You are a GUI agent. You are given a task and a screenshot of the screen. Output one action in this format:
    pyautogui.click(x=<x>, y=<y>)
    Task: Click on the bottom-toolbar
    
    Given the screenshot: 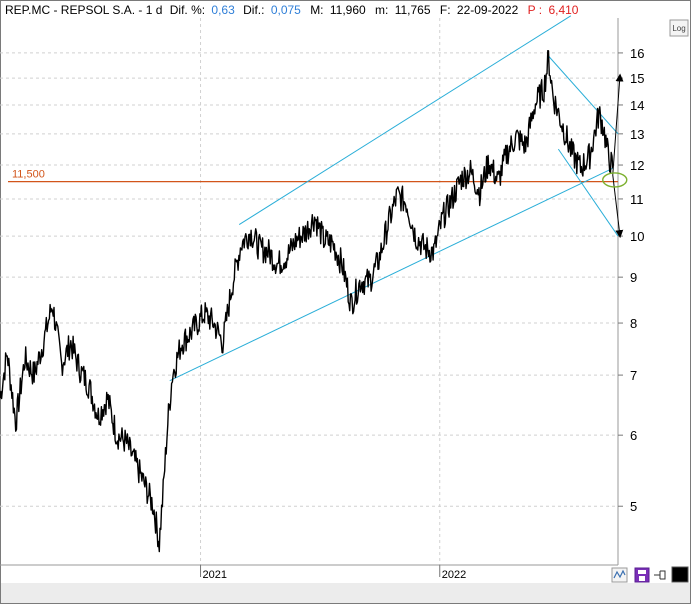 What is the action you would take?
    pyautogui.click(x=345, y=584)
    